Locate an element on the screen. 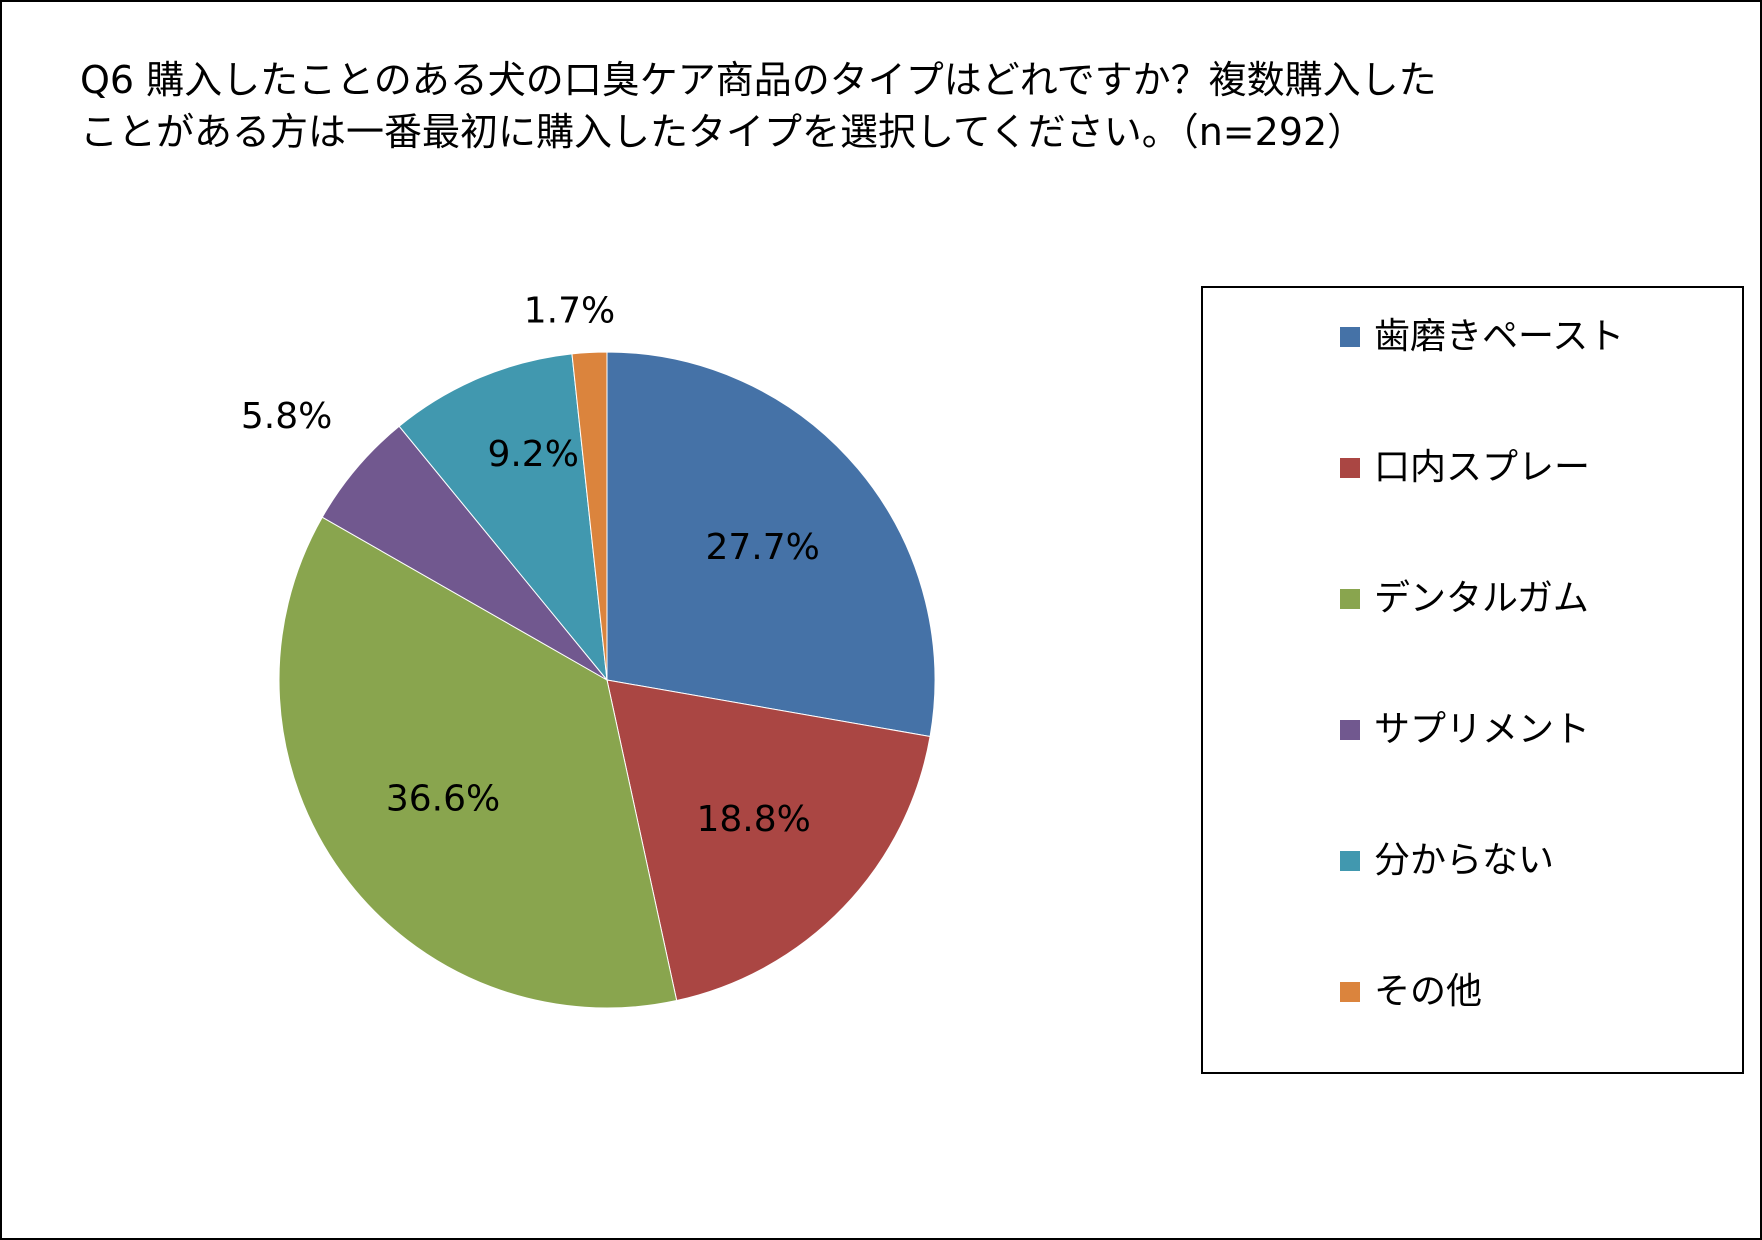 This screenshot has height=1240, width=1762. legend-item: サプリメント is located at coordinates (1465, 730).